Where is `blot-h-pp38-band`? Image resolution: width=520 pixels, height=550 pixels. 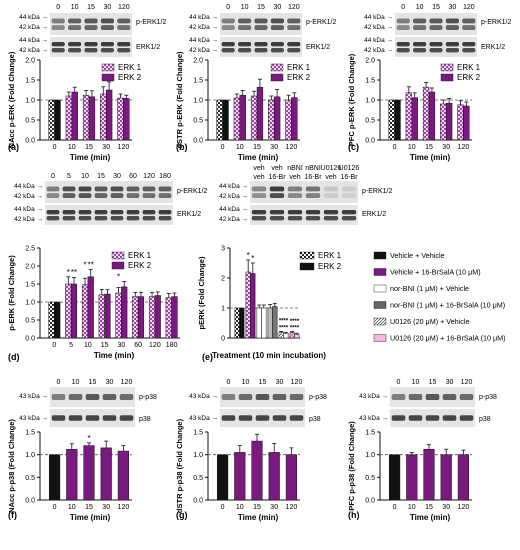 blot-h-pp38-band is located at coordinates (466, 397).